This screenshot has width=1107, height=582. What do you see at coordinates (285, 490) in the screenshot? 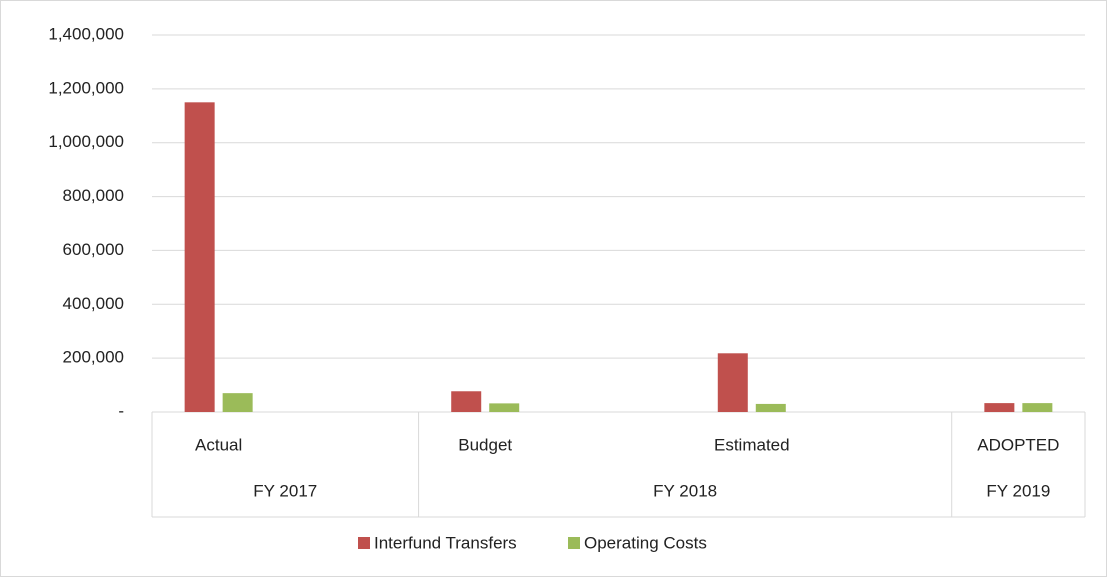
I see `group-label: FY 2017` at bounding box center [285, 490].